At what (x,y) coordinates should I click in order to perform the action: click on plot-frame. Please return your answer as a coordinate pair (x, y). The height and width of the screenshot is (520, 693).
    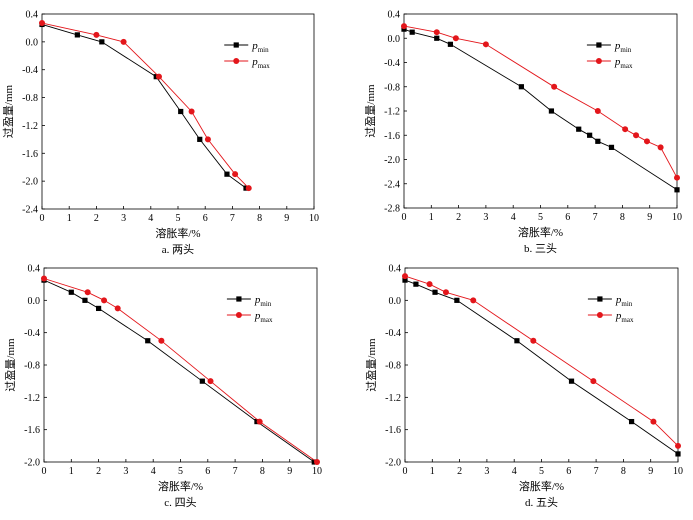
    Looking at the image, I should click on (541, 365).